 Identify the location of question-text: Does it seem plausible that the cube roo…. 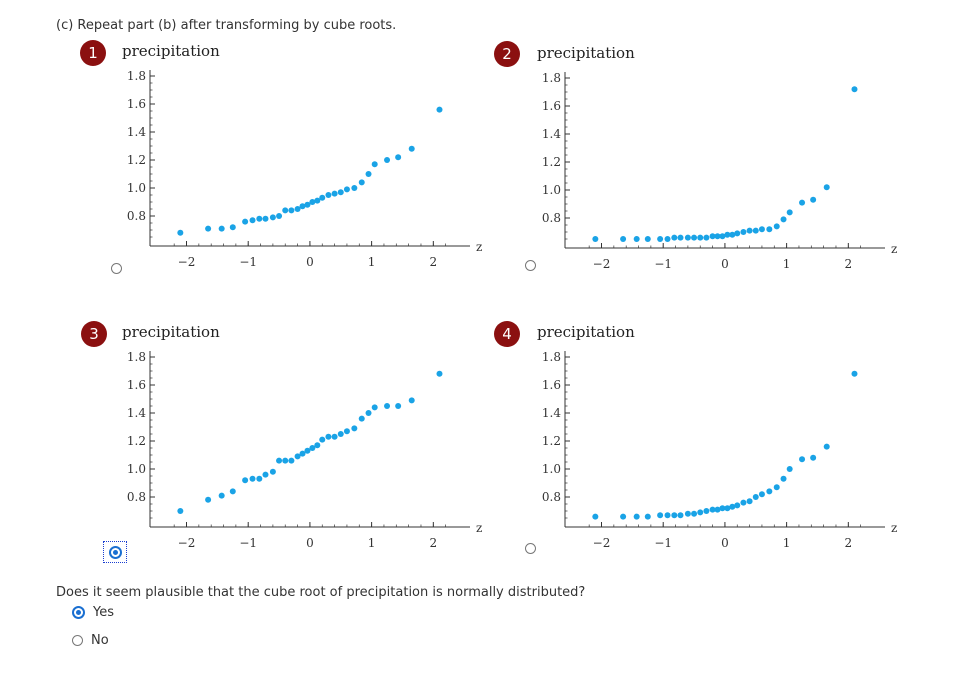
(321, 592).